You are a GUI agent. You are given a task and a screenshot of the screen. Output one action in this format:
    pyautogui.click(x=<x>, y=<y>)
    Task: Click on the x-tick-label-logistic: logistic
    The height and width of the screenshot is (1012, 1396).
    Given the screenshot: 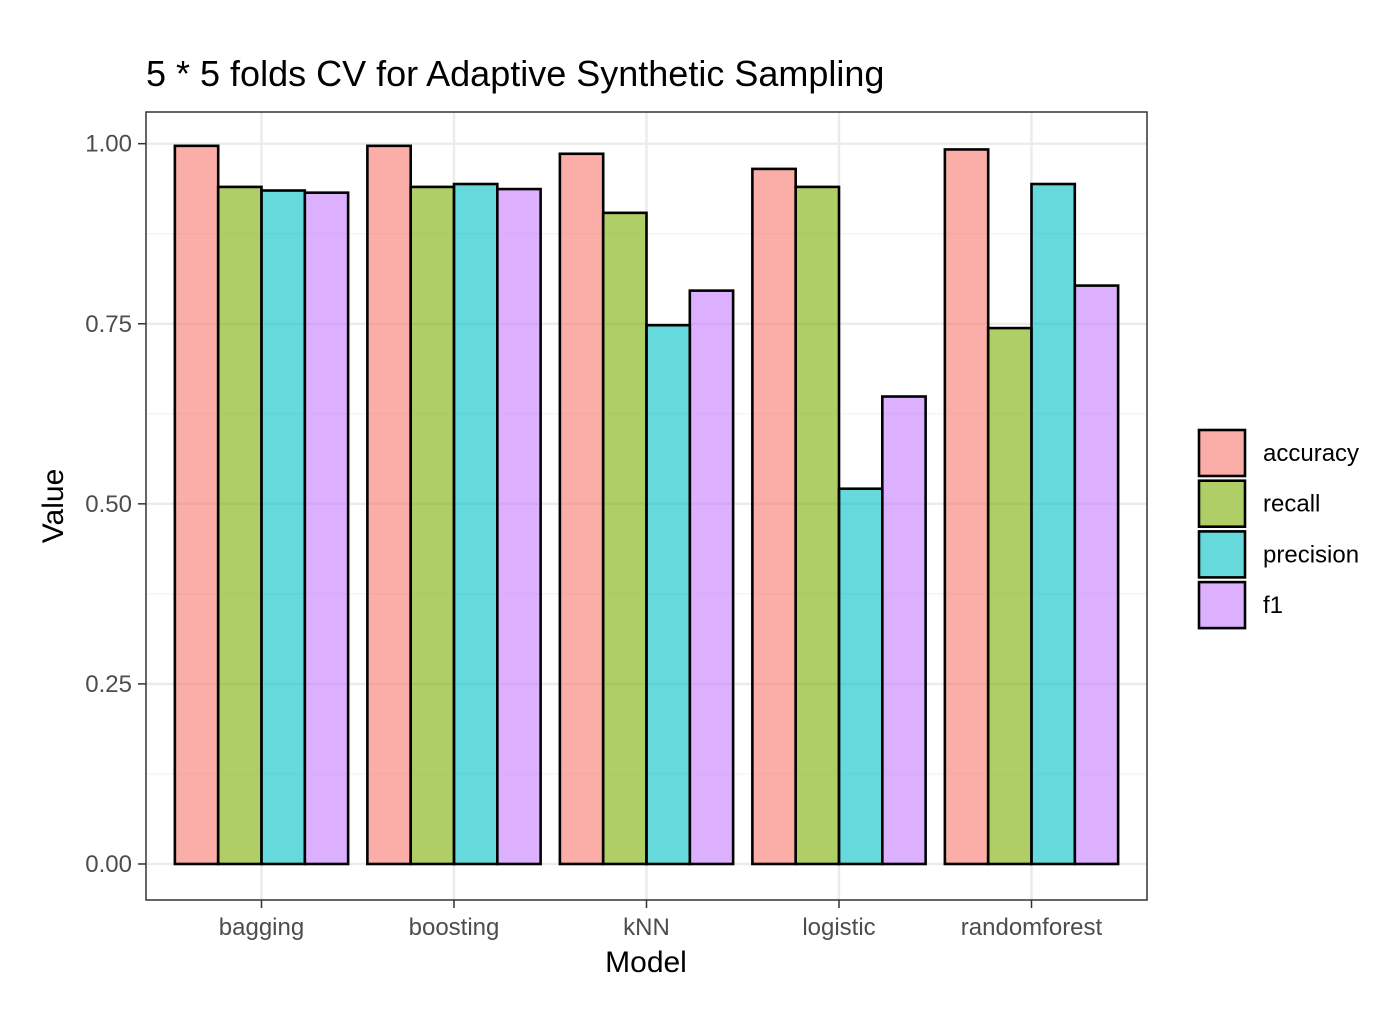 What is the action you would take?
    pyautogui.click(x=838, y=927)
    